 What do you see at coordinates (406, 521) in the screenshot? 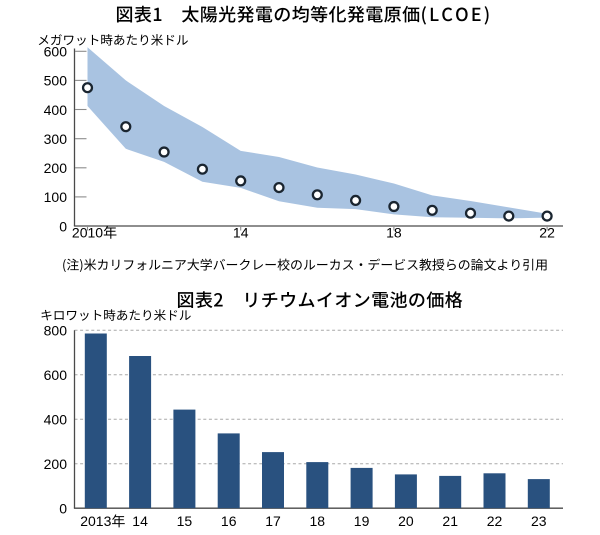
I see `svg-text: 20` at bounding box center [406, 521].